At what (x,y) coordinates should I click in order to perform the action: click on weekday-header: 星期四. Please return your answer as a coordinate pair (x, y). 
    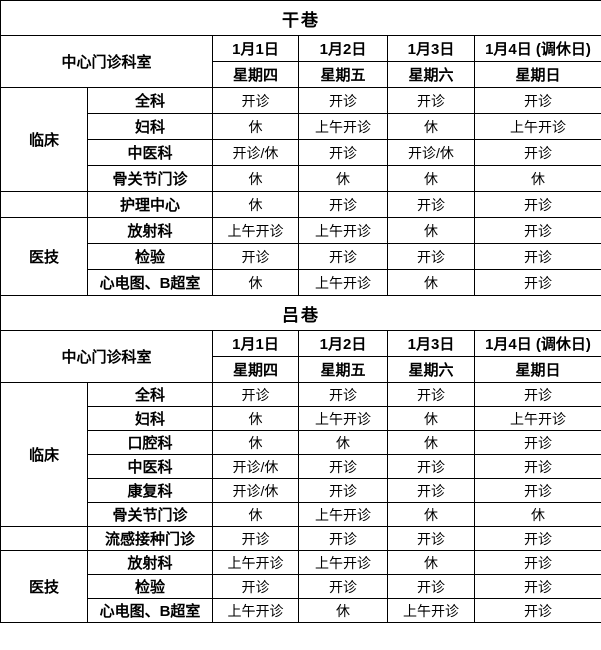
    Looking at the image, I should click on (255, 74).